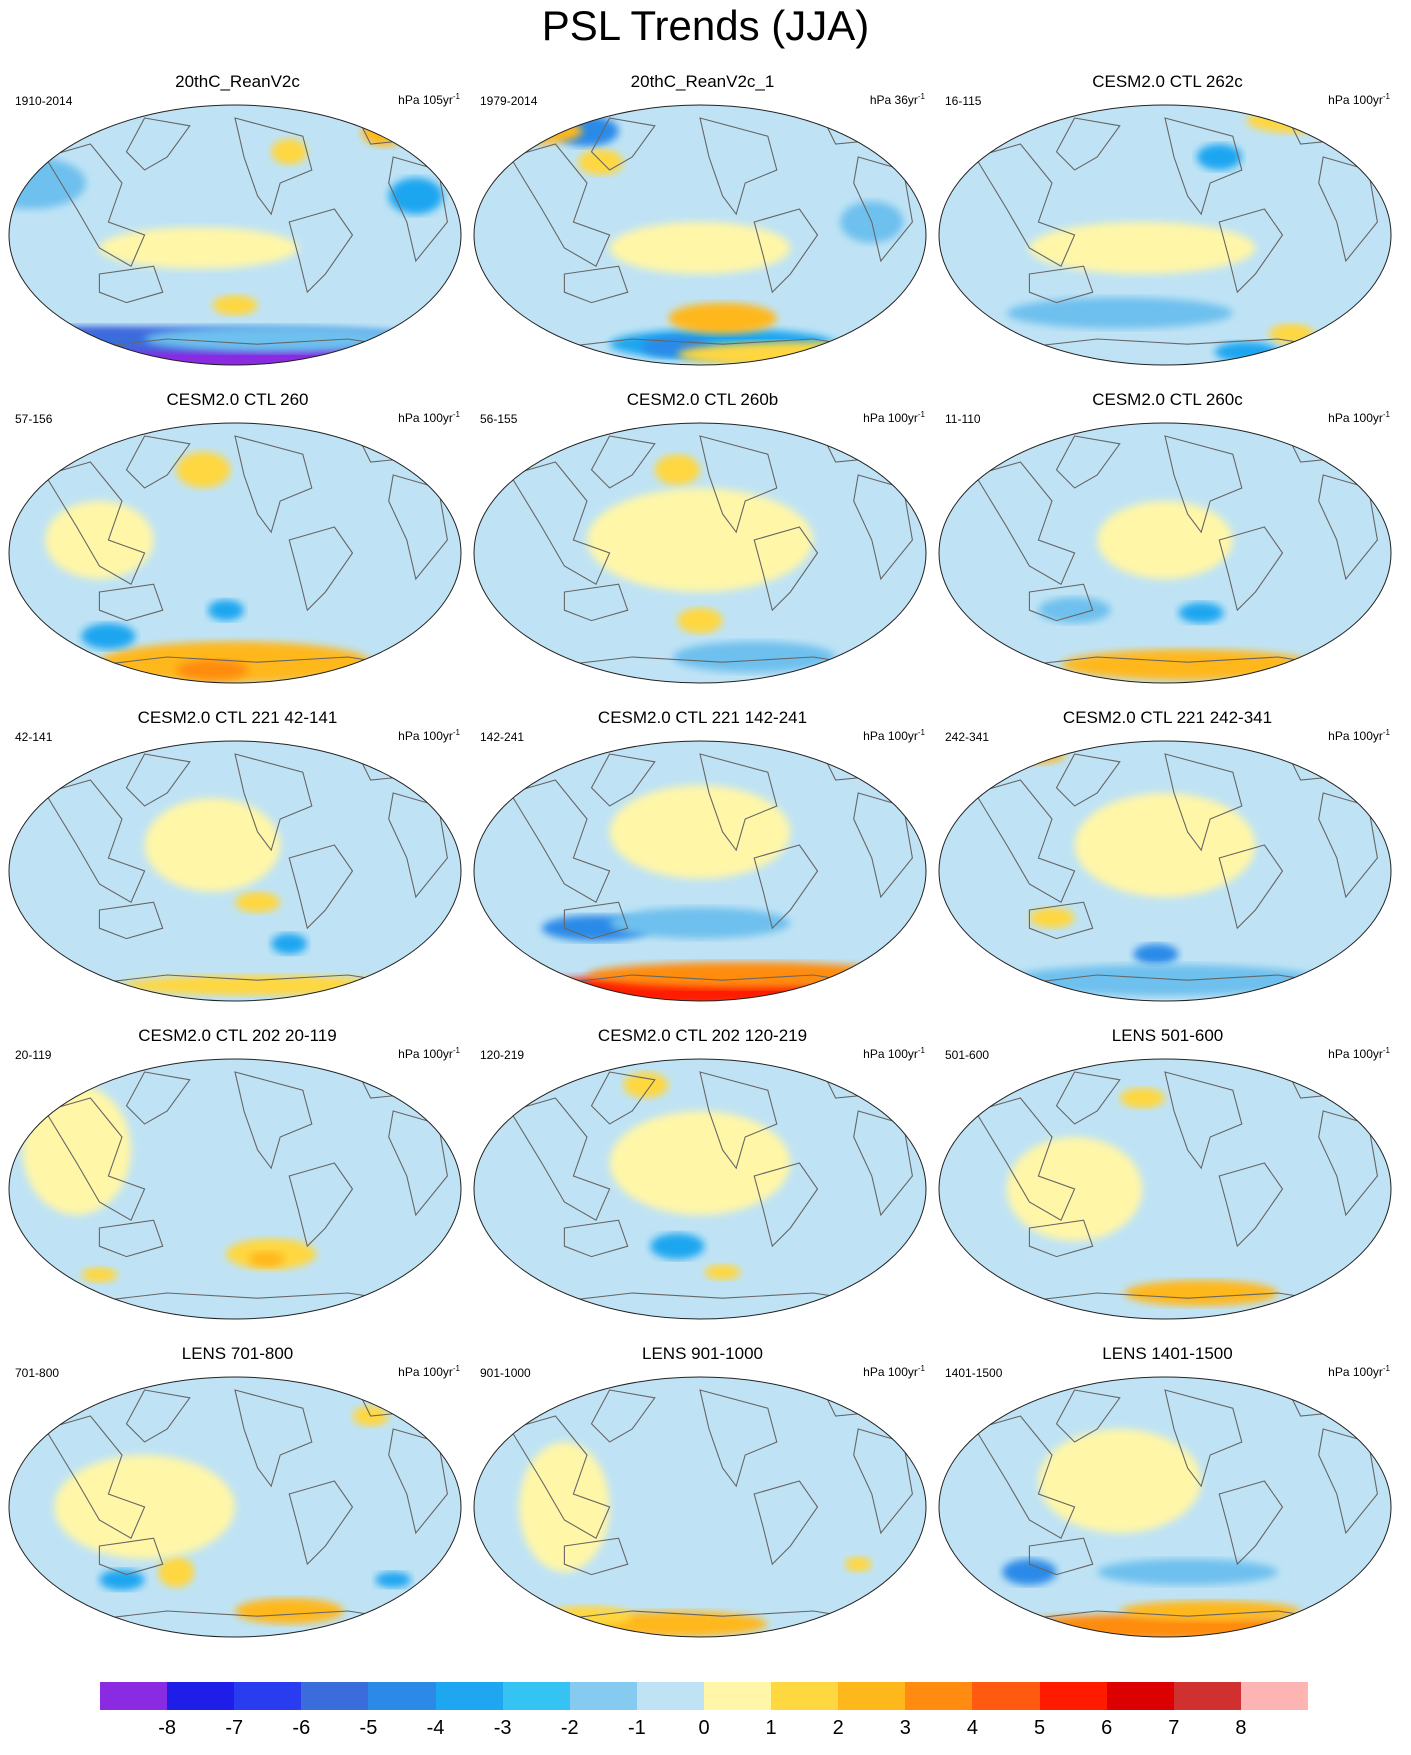 The image size is (1411, 1755). What do you see at coordinates (636, 1728) in the screenshot?
I see `colorbar-tick-label: -1` at bounding box center [636, 1728].